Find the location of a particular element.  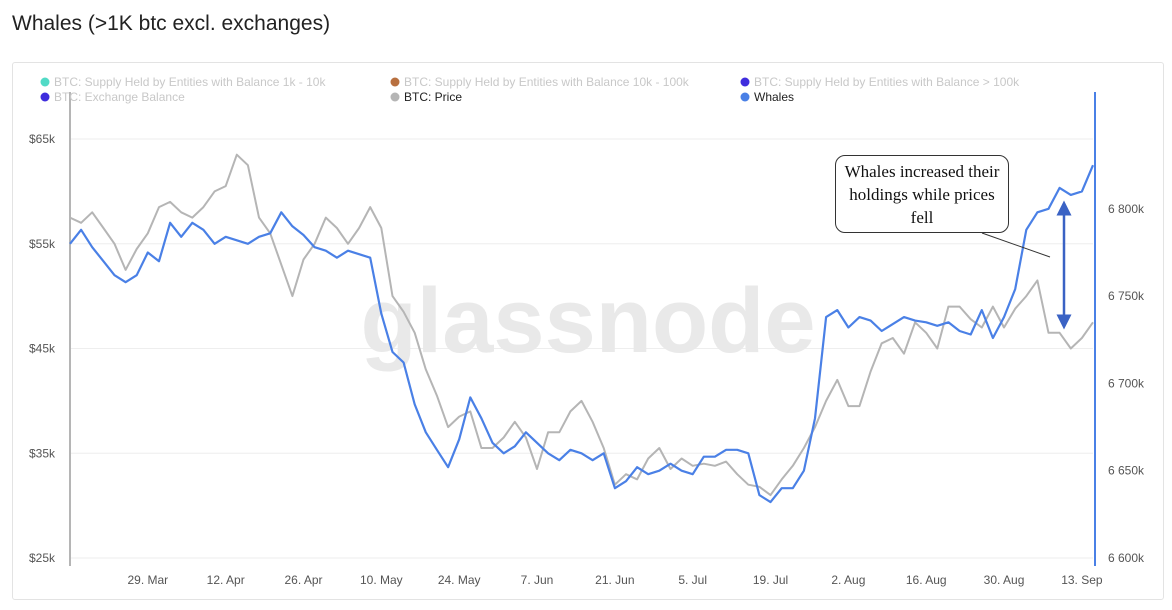

y-left-tick-label: $55k is located at coordinates (42, 244).